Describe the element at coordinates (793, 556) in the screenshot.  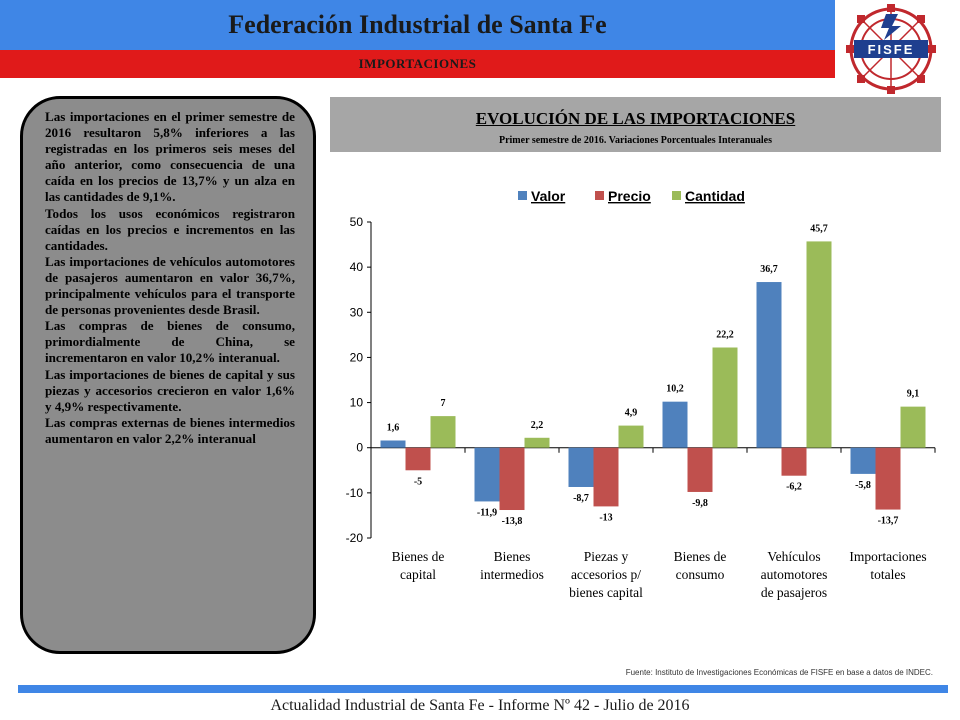
I see `category-label: Vehículos` at that location.